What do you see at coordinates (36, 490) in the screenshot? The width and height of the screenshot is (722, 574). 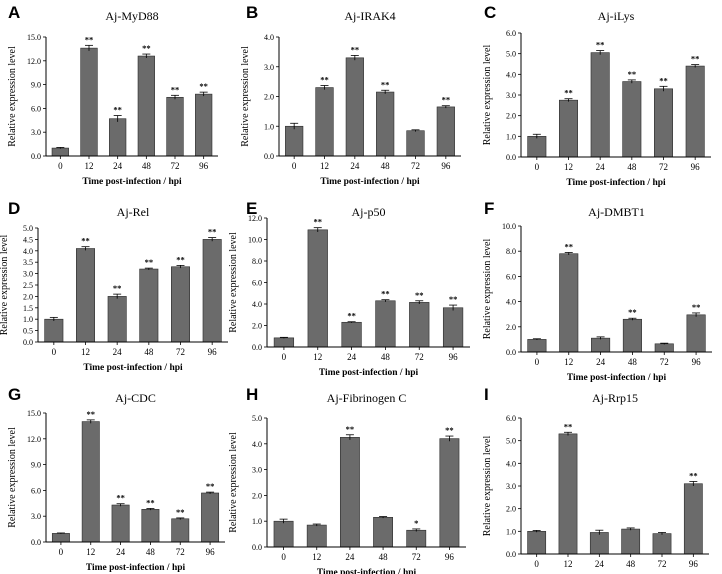 I see `y-tick-label: 6.0` at bounding box center [36, 490].